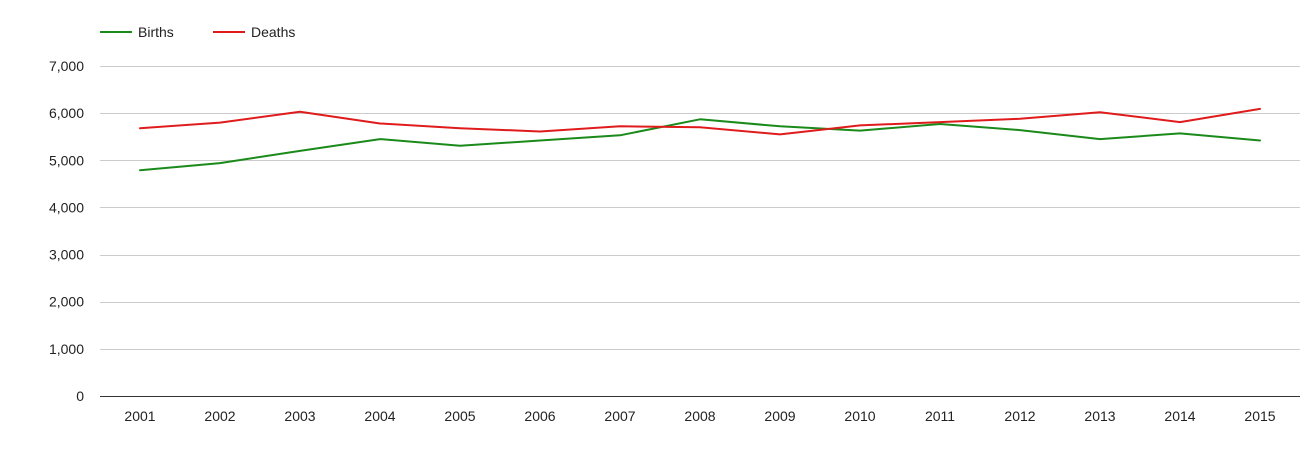 The height and width of the screenshot is (450, 1305). I want to click on x-tick-label: 2009, so click(779, 416).